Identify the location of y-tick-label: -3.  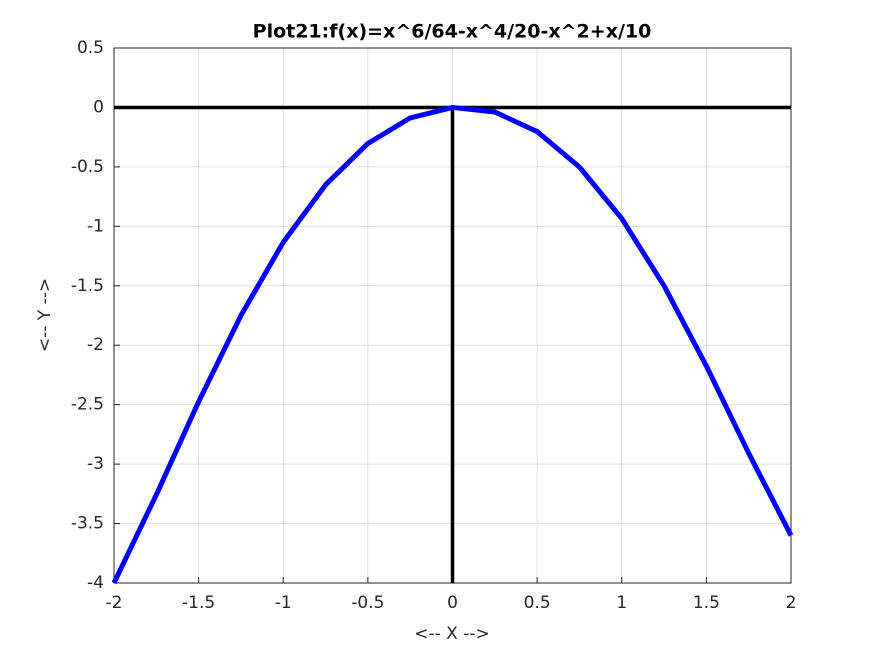
(95, 464).